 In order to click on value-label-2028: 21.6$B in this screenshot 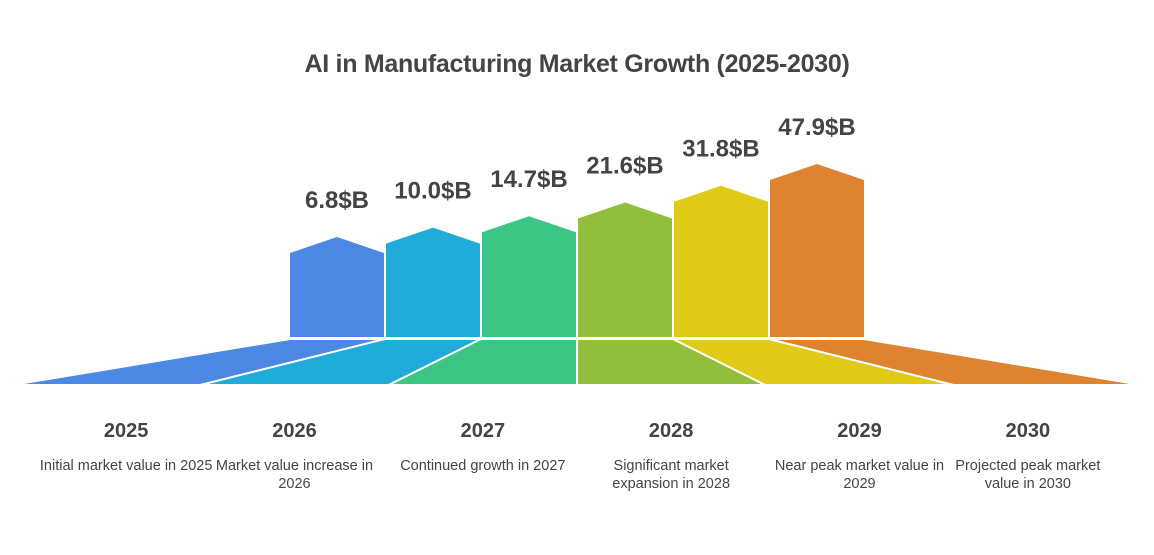, I will do `click(624, 165)`.